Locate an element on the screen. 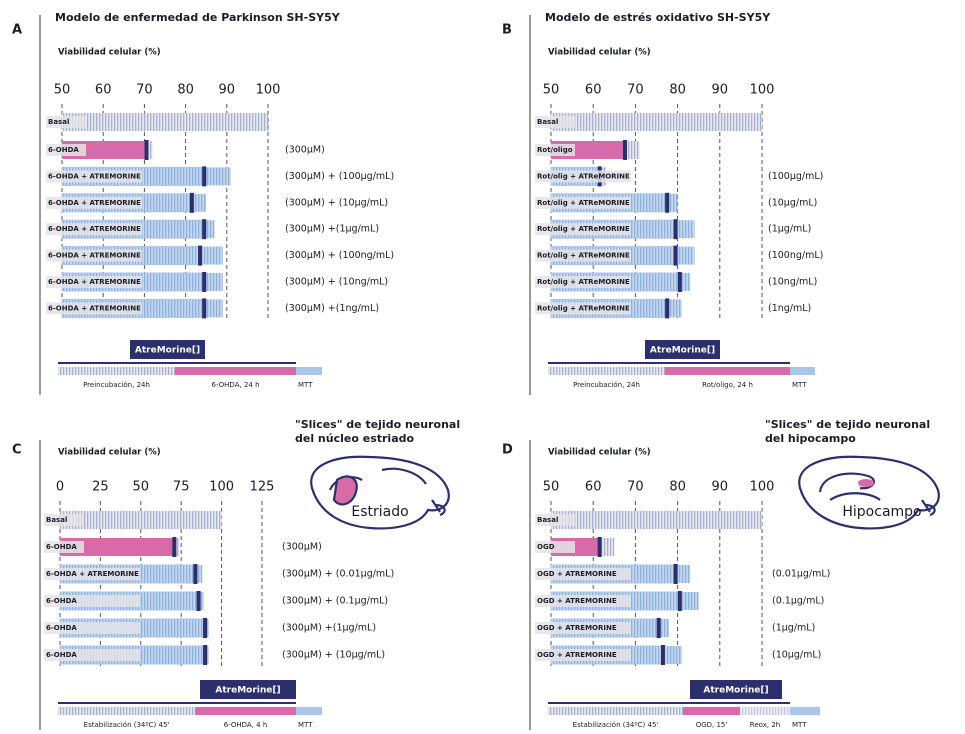 Image resolution: width=965 pixels, height=734 pixels. x-tick-label: 50 is located at coordinates (551, 90).